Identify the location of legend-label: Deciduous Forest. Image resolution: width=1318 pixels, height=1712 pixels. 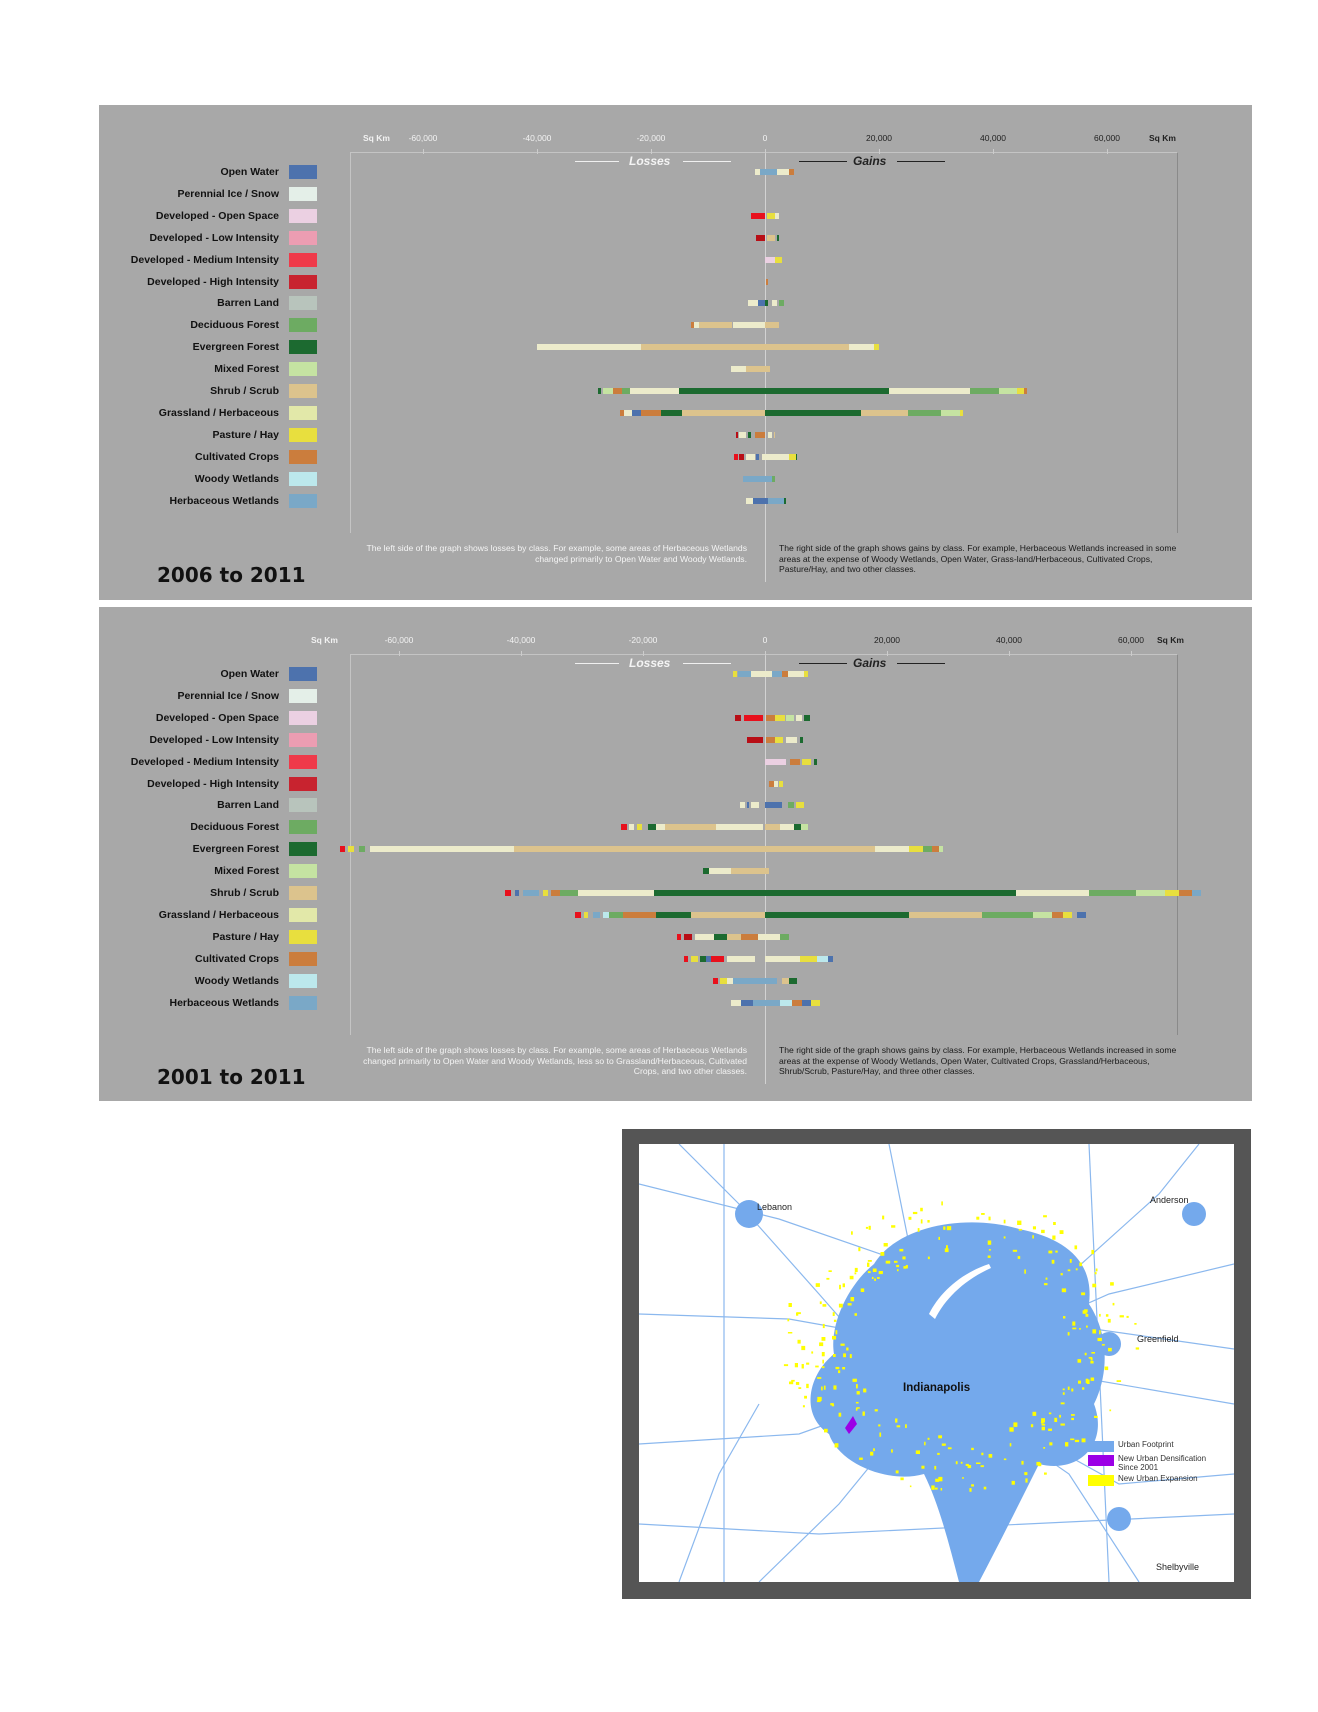
(234, 827).